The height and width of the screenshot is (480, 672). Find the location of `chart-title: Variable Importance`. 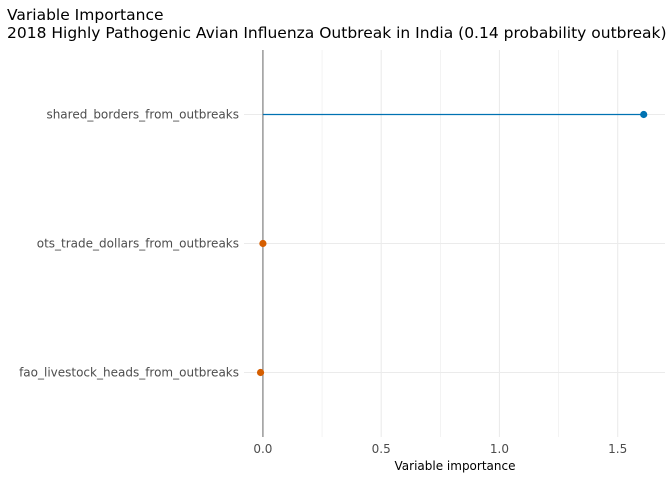

chart-title: Variable Importance is located at coordinates (85, 15).